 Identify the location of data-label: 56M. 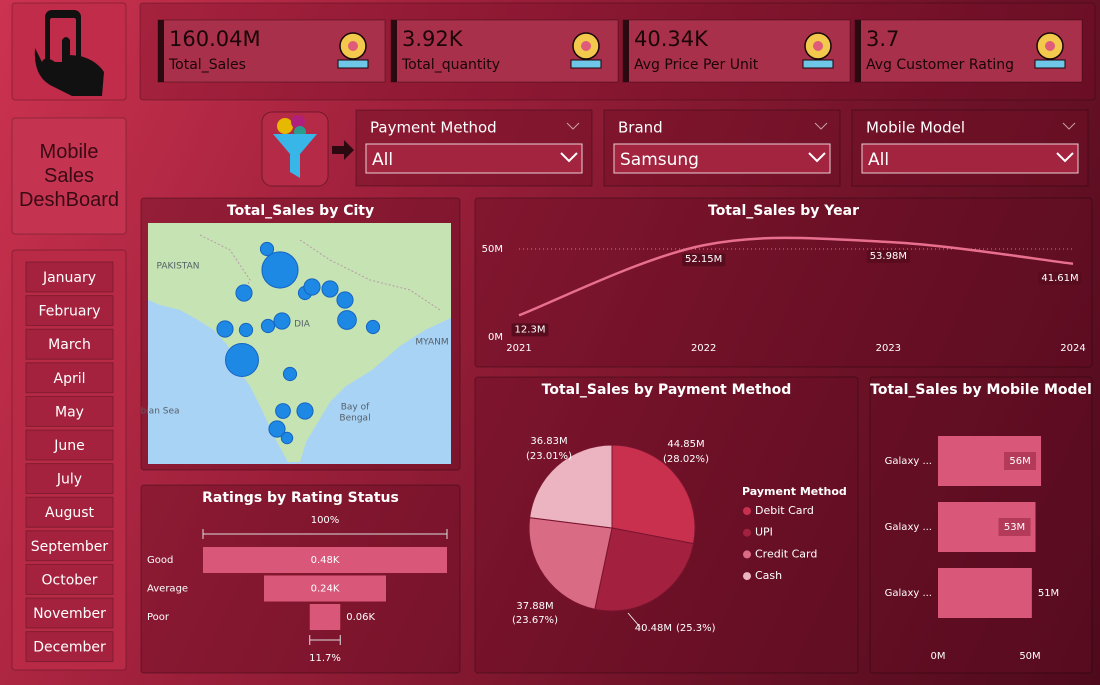
(1019, 461).